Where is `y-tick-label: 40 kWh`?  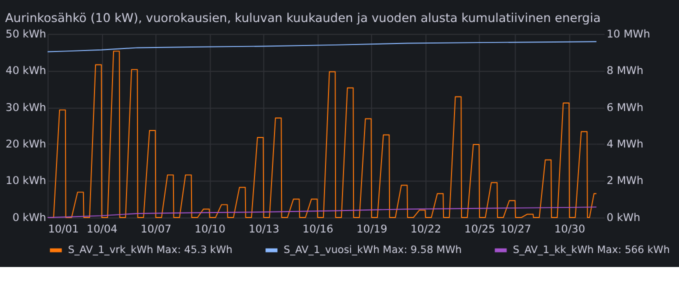
y-tick-label: 40 kWh is located at coordinates (26, 71).